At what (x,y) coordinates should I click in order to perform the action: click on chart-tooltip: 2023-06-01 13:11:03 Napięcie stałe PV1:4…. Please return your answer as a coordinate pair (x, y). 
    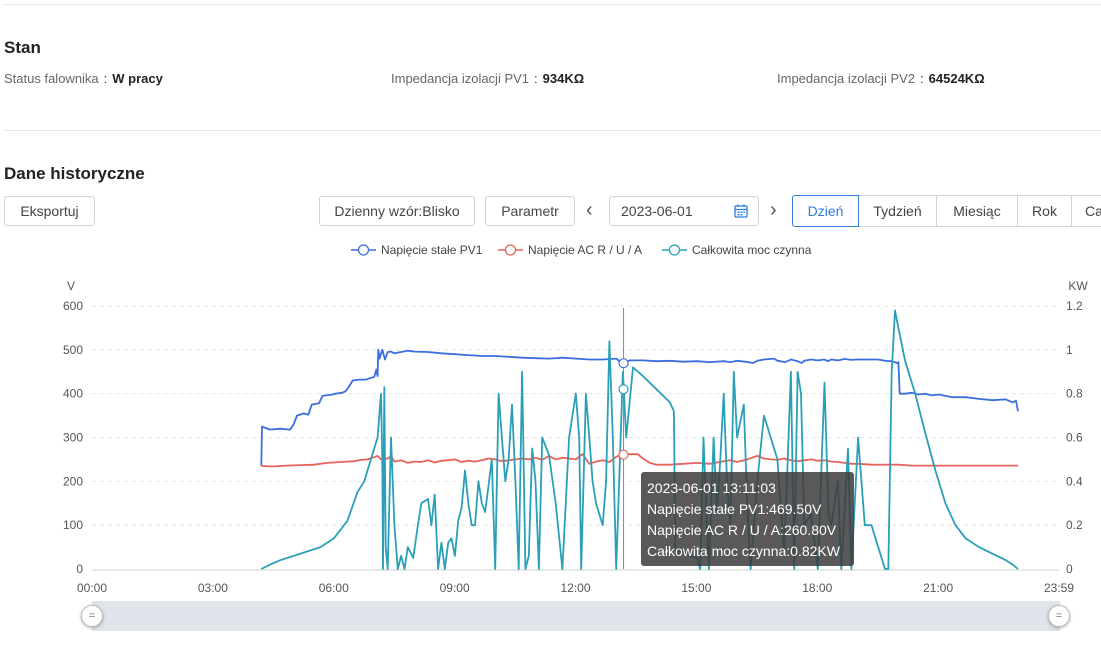
    Looking at the image, I should click on (747, 519).